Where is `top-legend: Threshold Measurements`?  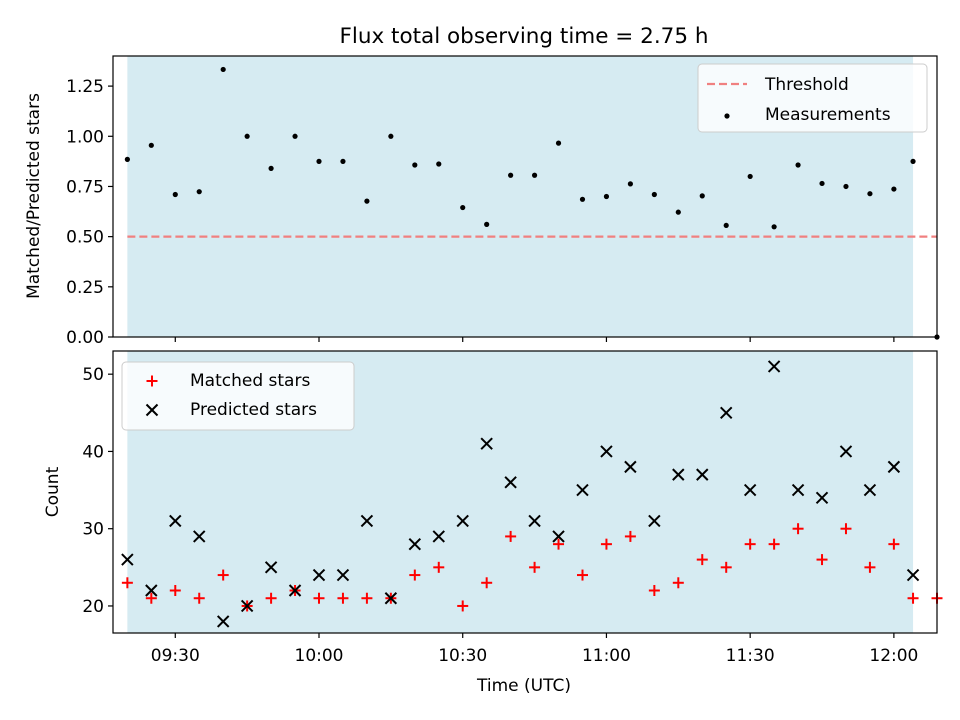 top-legend: Threshold Measurements is located at coordinates (812, 98).